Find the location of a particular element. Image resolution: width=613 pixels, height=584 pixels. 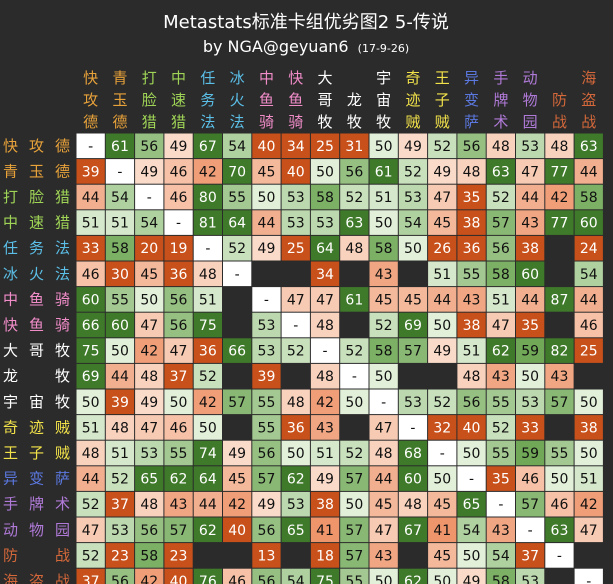

column-label: 防战 is located at coordinates (559, 111).